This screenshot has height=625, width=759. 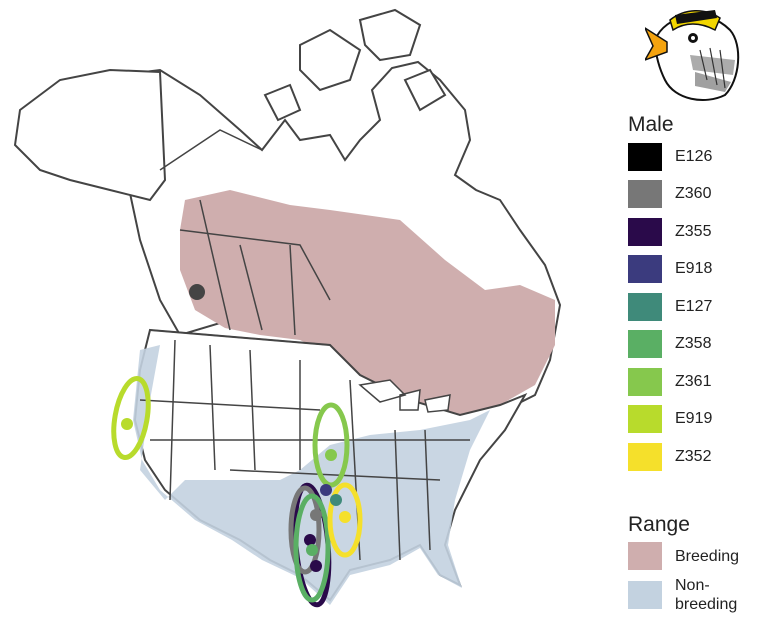 I want to click on ellipse-z361, so click(x=331, y=445).